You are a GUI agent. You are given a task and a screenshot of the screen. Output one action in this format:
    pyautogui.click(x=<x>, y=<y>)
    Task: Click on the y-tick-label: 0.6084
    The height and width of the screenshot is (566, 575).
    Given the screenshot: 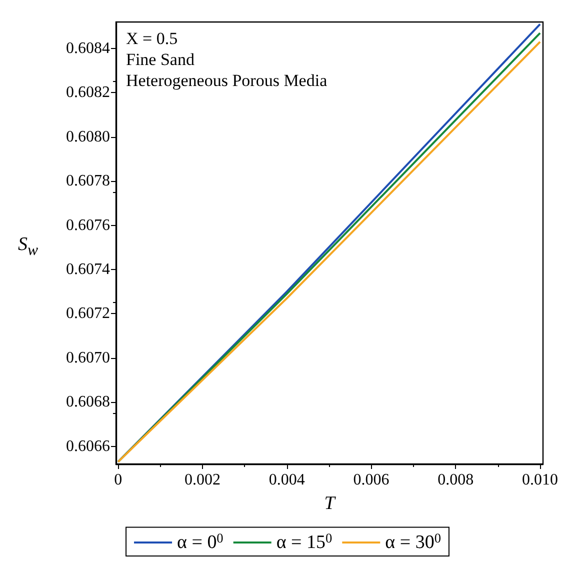 What is the action you would take?
    pyautogui.click(x=88, y=49)
    